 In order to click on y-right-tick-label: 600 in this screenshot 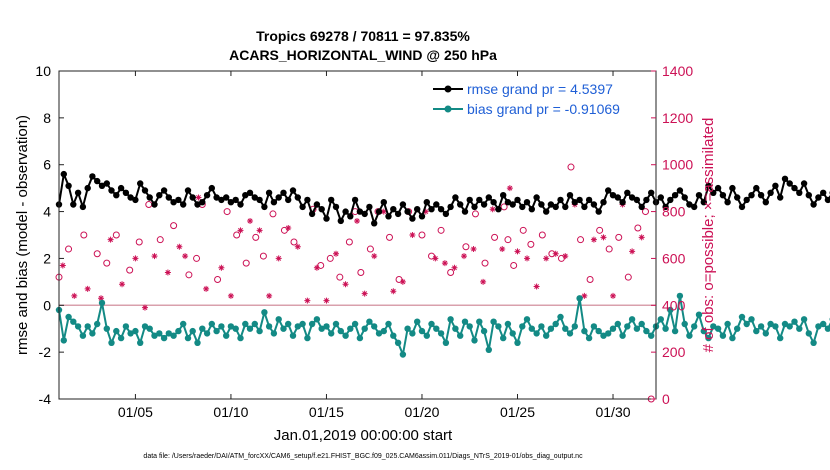, I will do `click(674, 258)`.